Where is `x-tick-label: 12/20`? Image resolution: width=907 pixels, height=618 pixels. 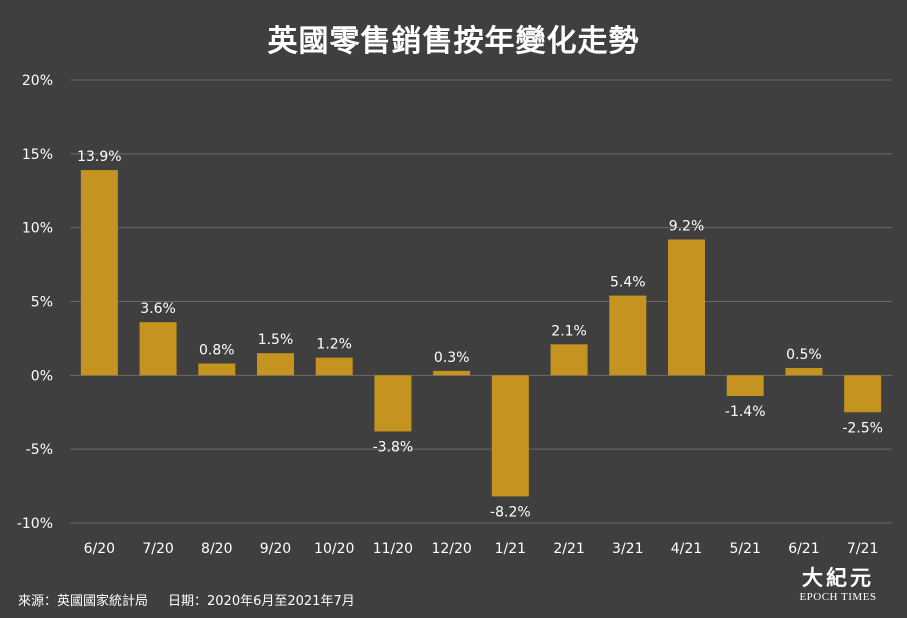 x-tick-label: 12/20 is located at coordinates (451, 549).